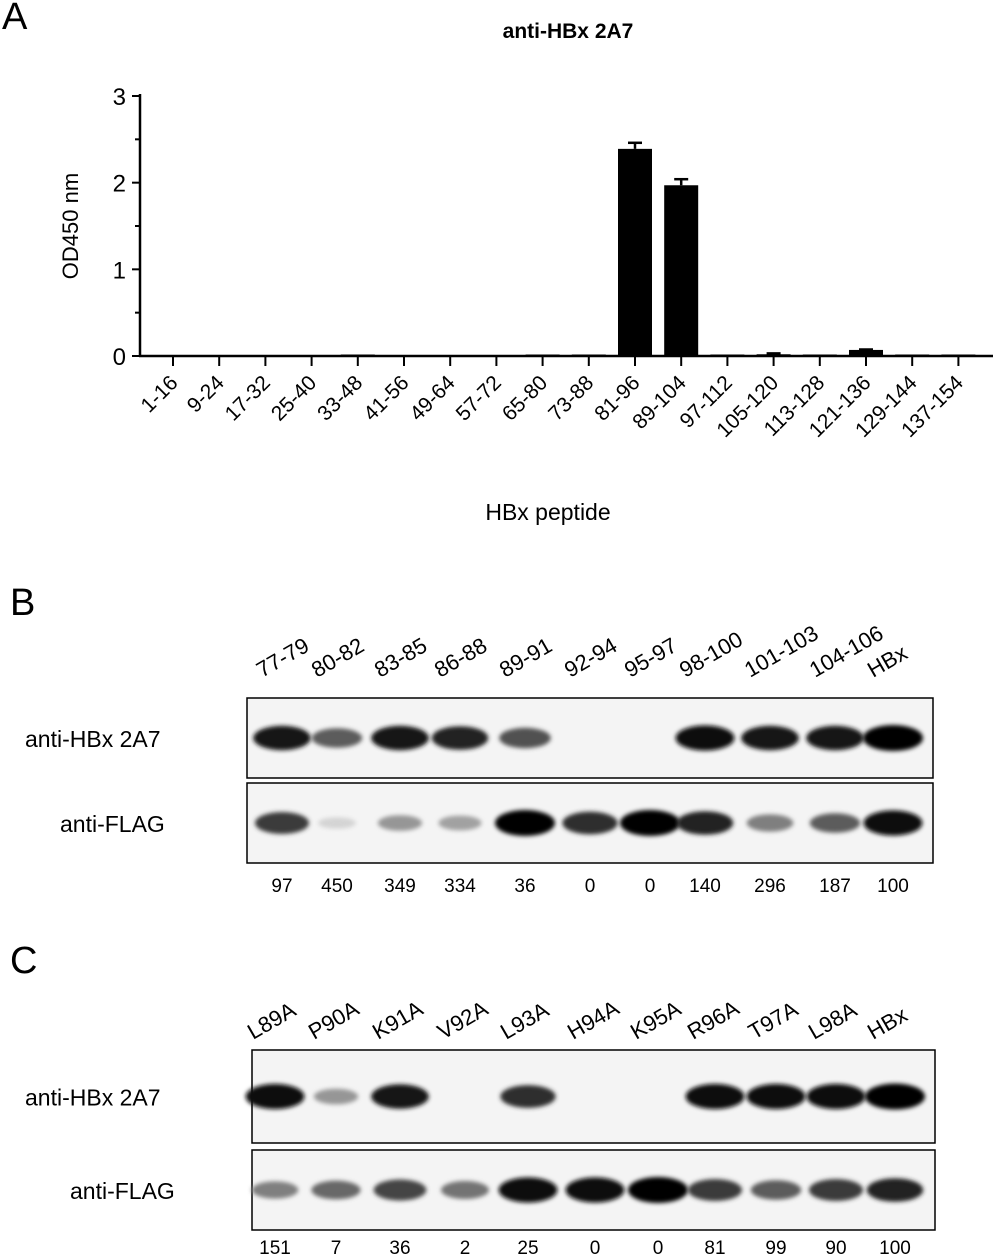 Image resolution: width=995 pixels, height=1255 pixels. Describe the element at coordinates (70, 226) in the screenshot. I see `y-axis-label: OD450 nm` at that location.